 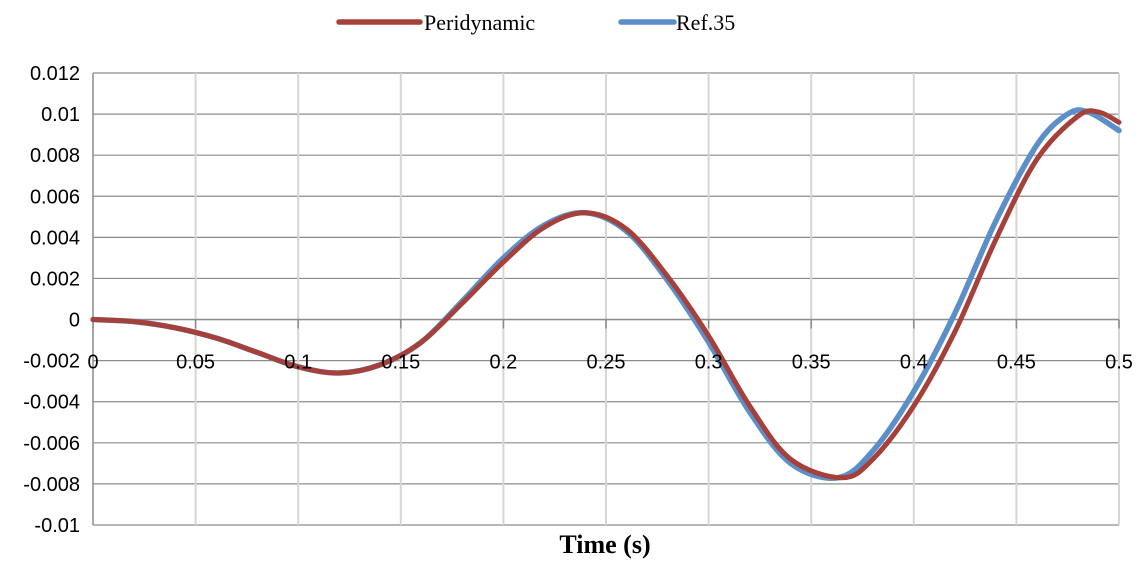 What do you see at coordinates (705, 22) in the screenshot?
I see `legend-label-ref-35: Ref.35` at bounding box center [705, 22].